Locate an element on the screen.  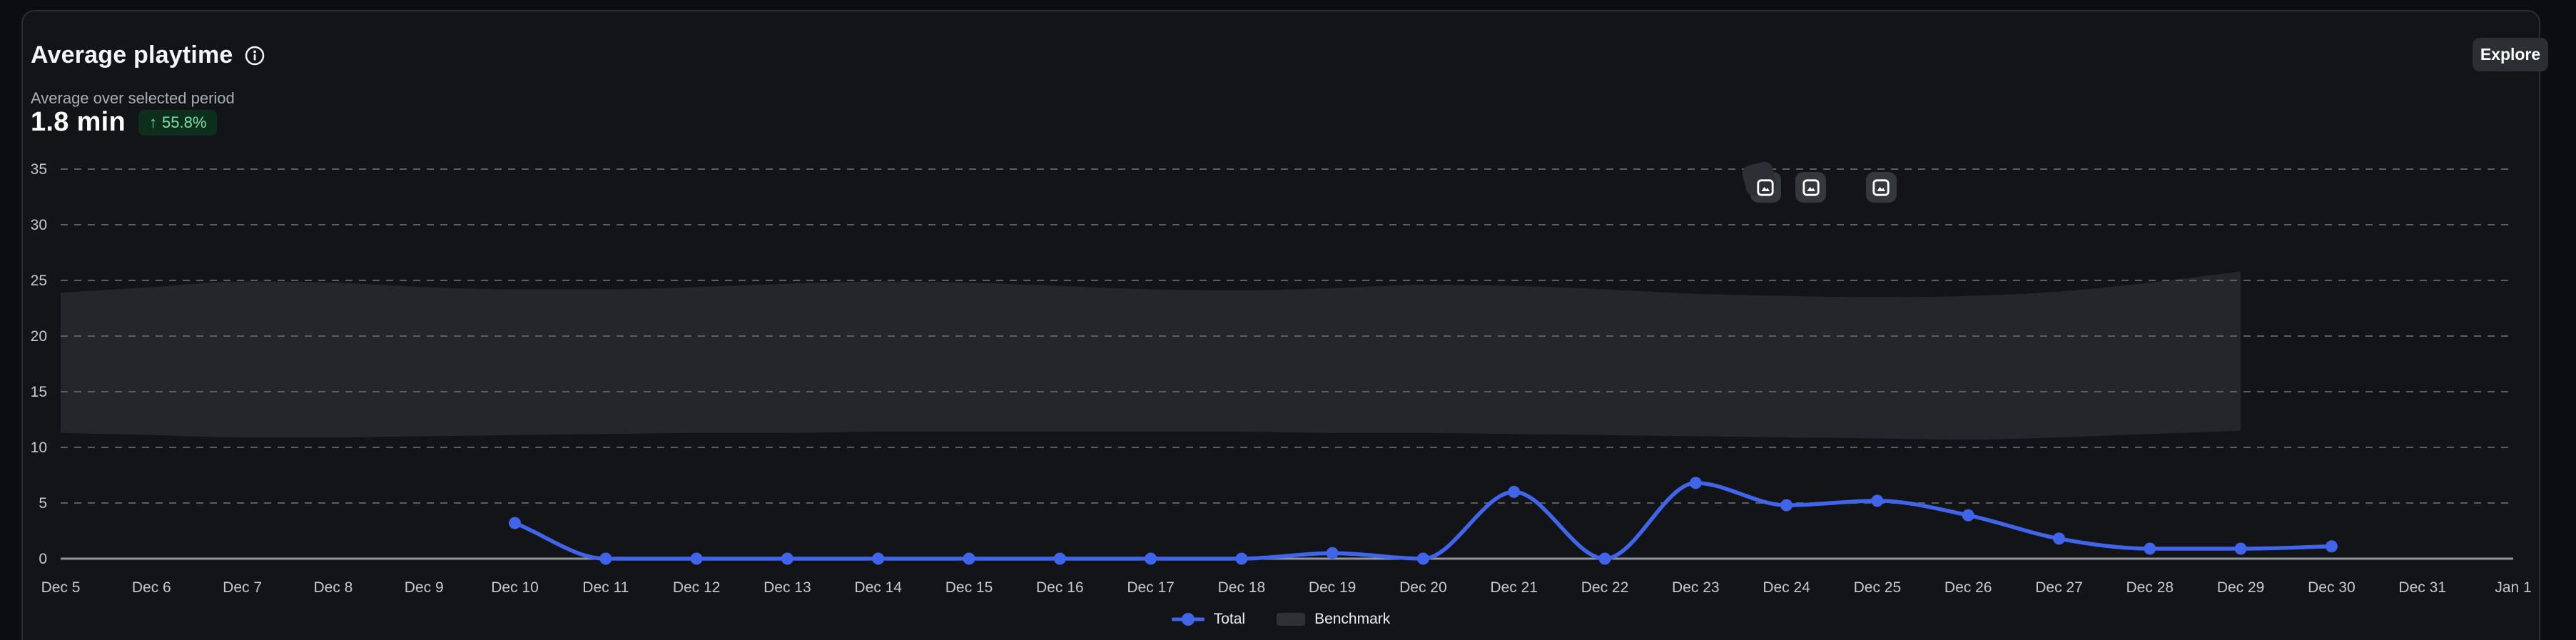
y-tick-label: 10 is located at coordinates (39, 448).